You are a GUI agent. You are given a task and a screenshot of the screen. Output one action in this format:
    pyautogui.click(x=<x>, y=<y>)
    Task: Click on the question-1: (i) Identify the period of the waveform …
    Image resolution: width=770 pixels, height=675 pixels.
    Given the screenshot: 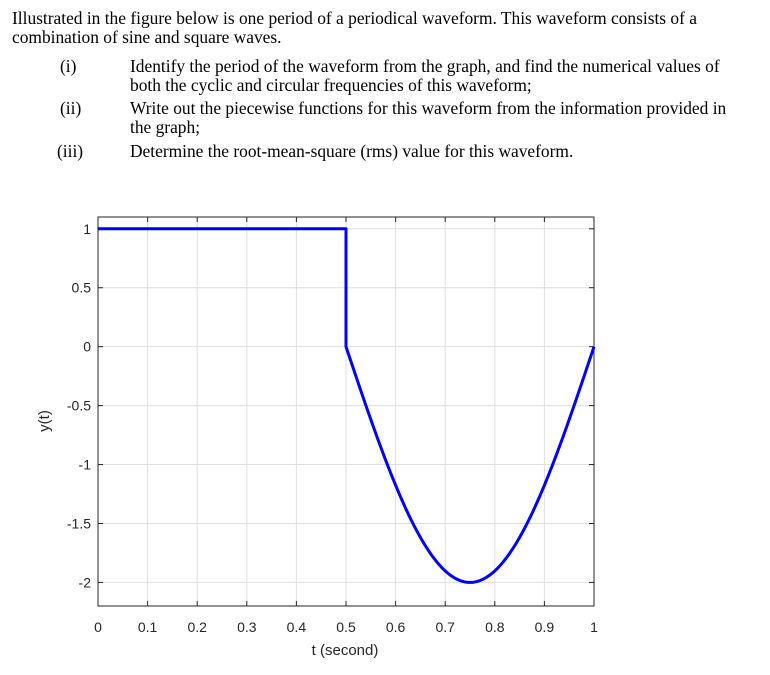 What is the action you would take?
    pyautogui.click(x=410, y=77)
    